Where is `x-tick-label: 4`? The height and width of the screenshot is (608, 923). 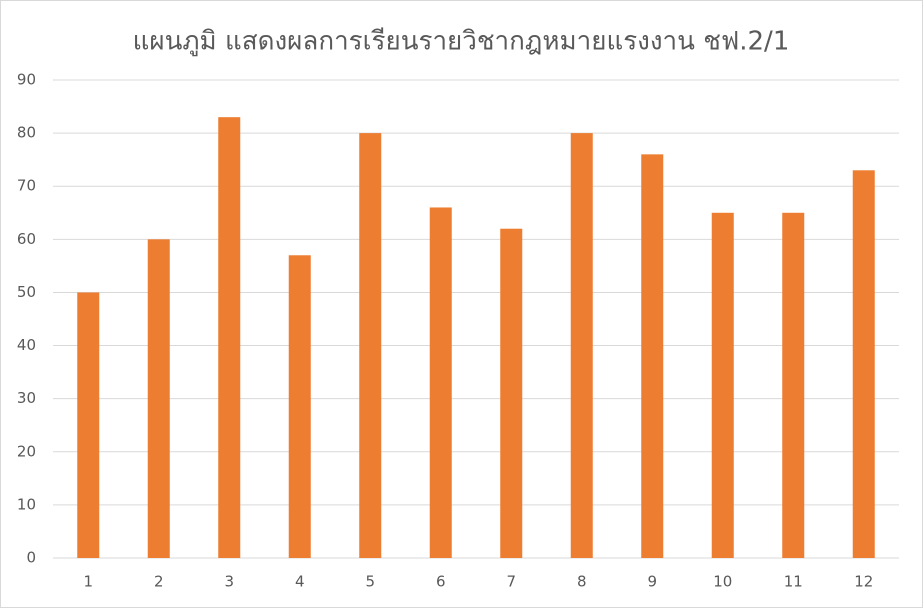
x-tick-label: 4 is located at coordinates (300, 582).